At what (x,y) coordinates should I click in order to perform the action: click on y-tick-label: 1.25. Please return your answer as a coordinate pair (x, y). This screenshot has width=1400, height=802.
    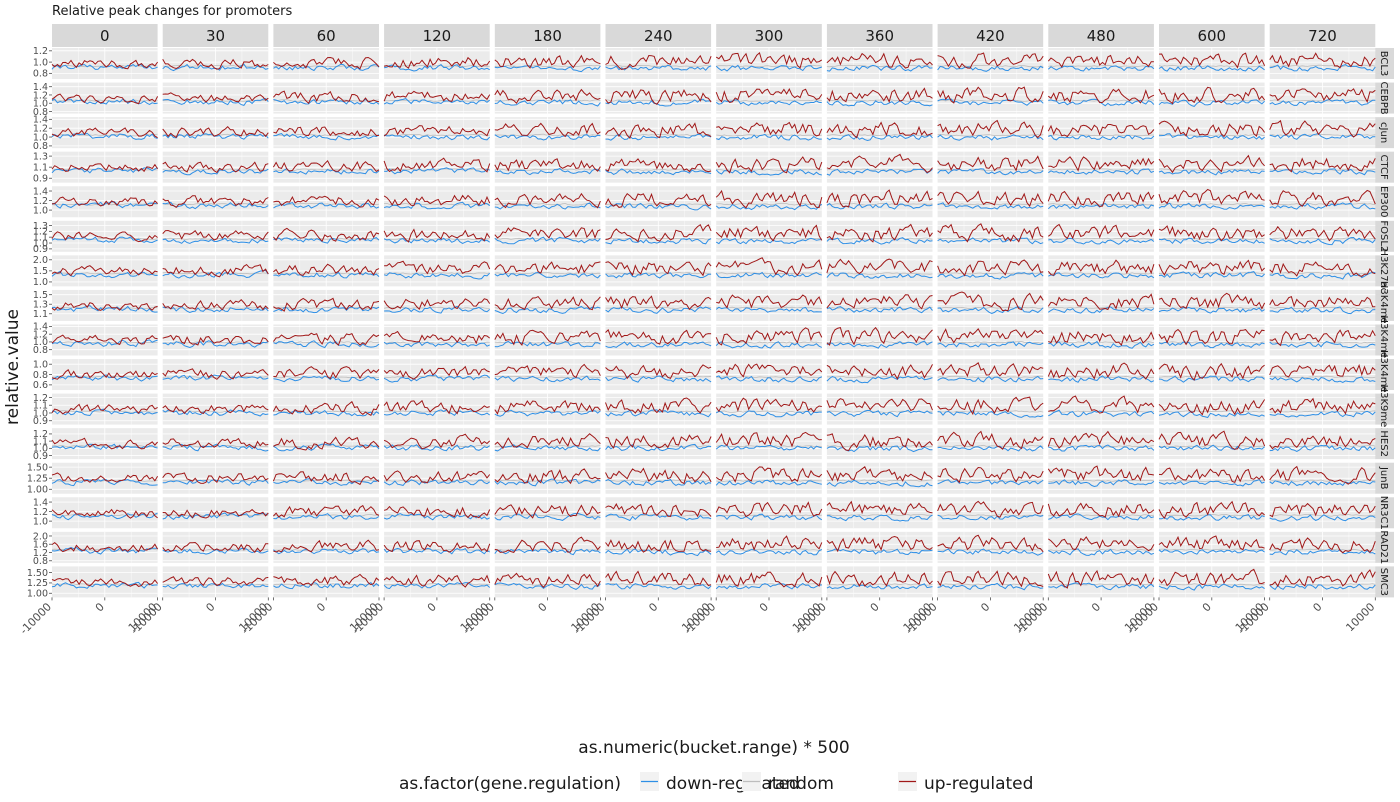
    Looking at the image, I should click on (37, 479).